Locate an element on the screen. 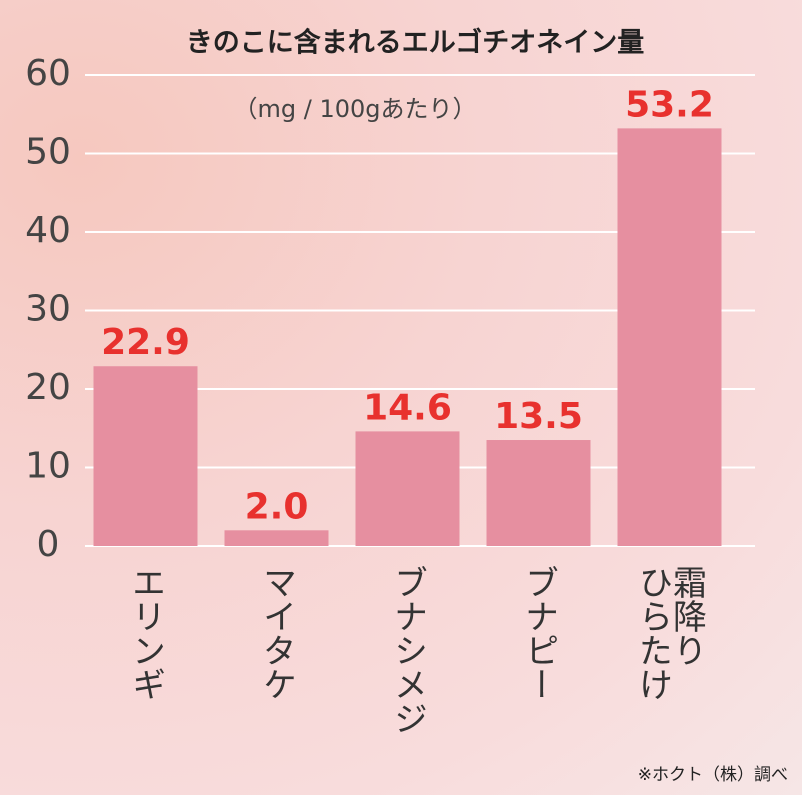  y-tick-label: 10 is located at coordinates (48, 466).